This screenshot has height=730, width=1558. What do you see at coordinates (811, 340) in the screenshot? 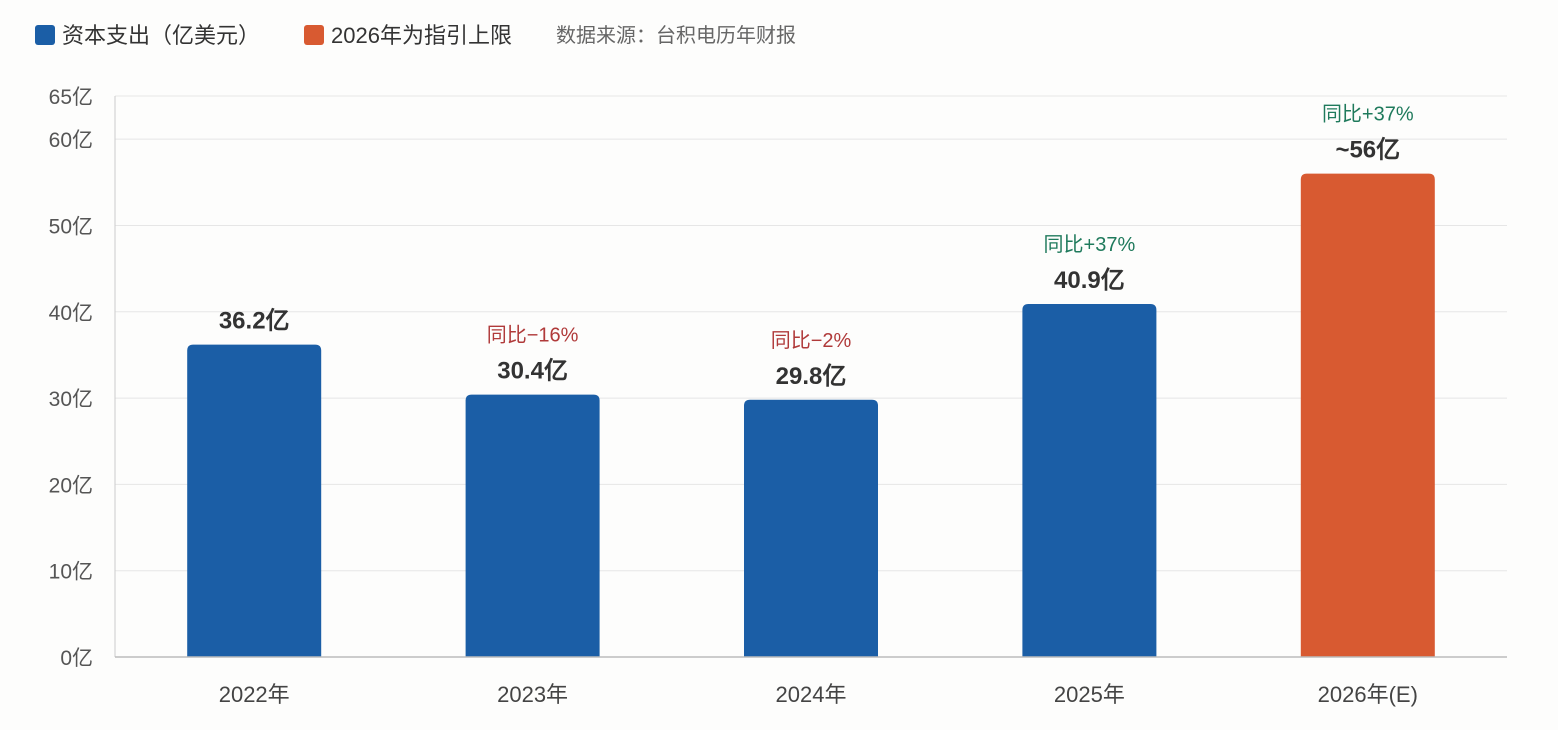
I see `yoy-label: 同比−2%` at bounding box center [811, 340].